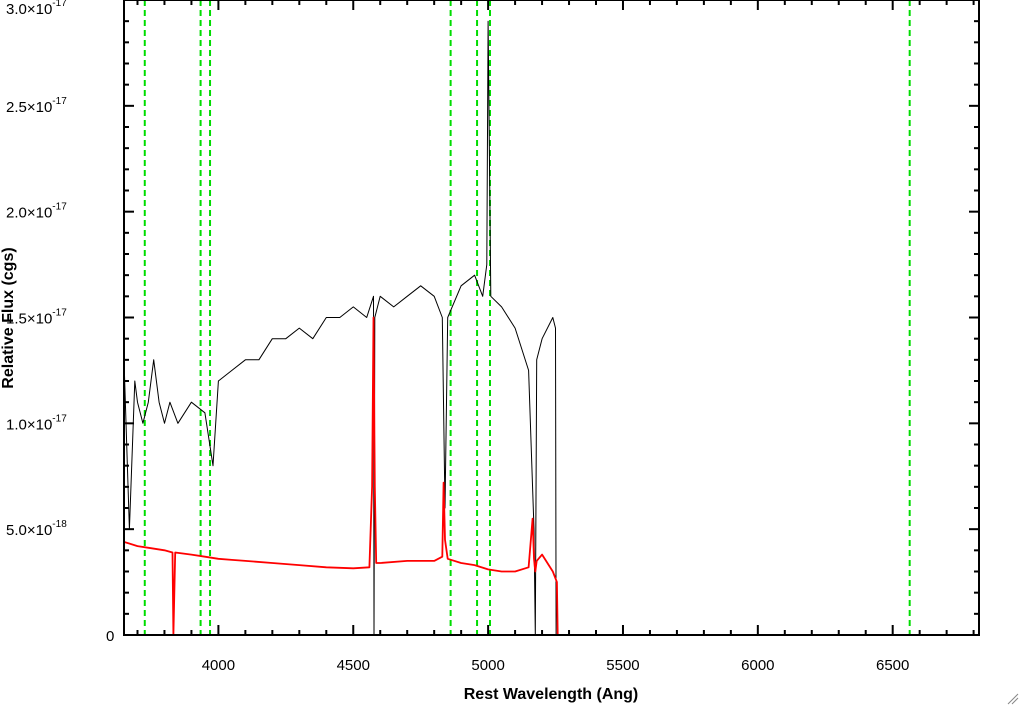  What do you see at coordinates (110, 636) in the screenshot?
I see `y-tick-label: 0` at bounding box center [110, 636].